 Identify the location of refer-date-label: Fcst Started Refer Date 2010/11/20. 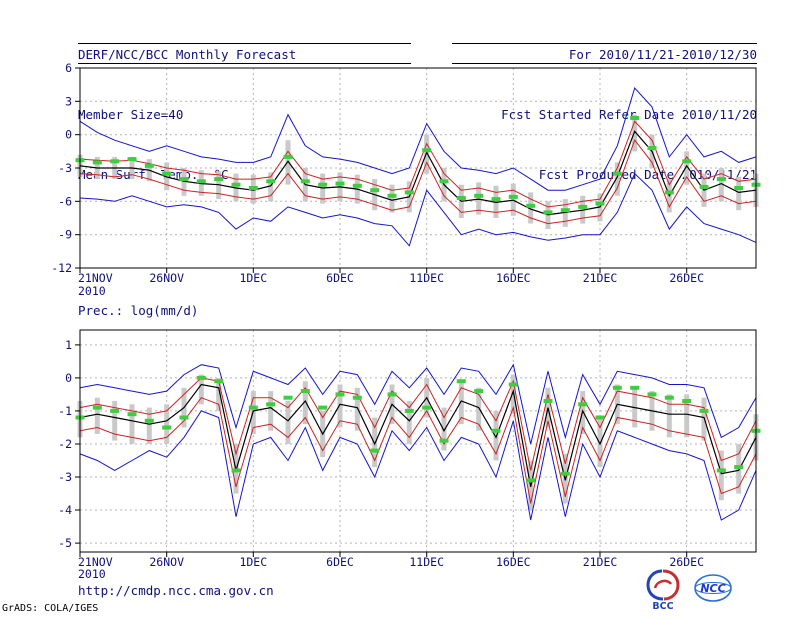
(629, 114).